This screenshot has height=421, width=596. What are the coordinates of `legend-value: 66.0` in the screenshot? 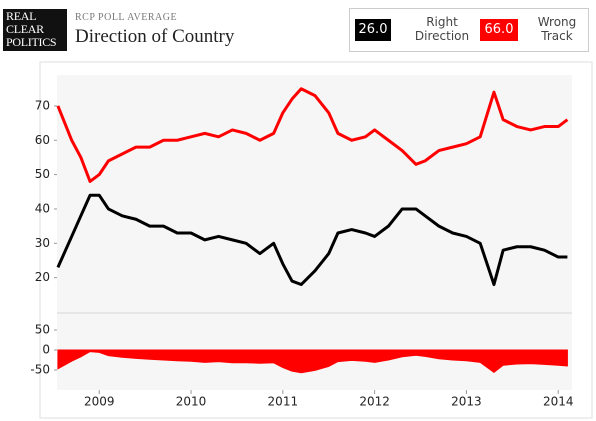 It's located at (499, 30).